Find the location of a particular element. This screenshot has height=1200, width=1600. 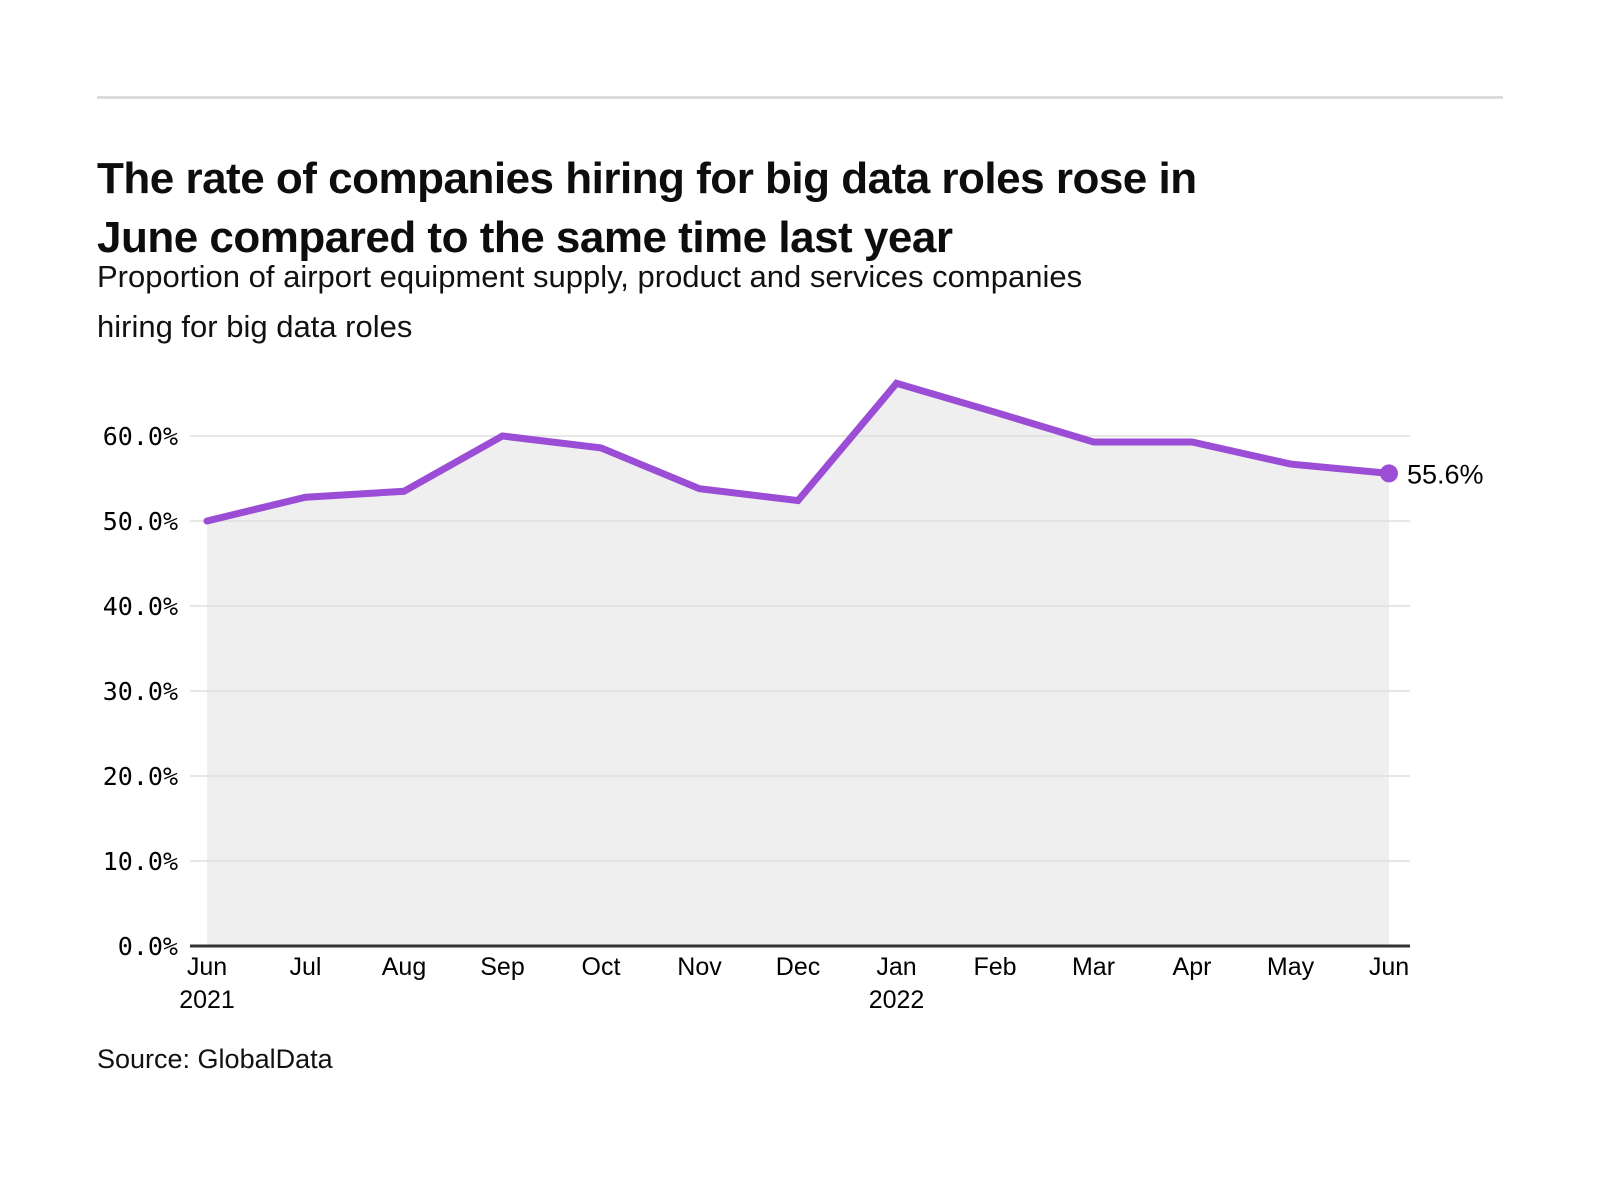

x-axis-tick-label: May is located at coordinates (1291, 967).